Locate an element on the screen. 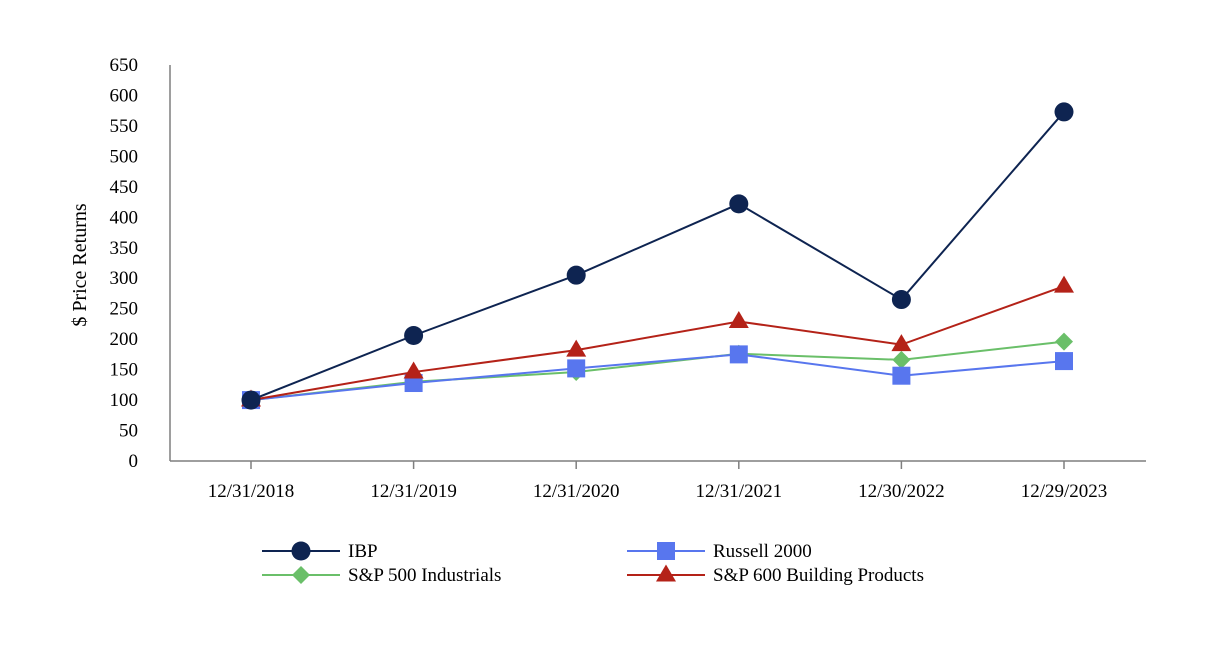 The image size is (1210, 663). y-tick-label: 350 is located at coordinates (124, 248).